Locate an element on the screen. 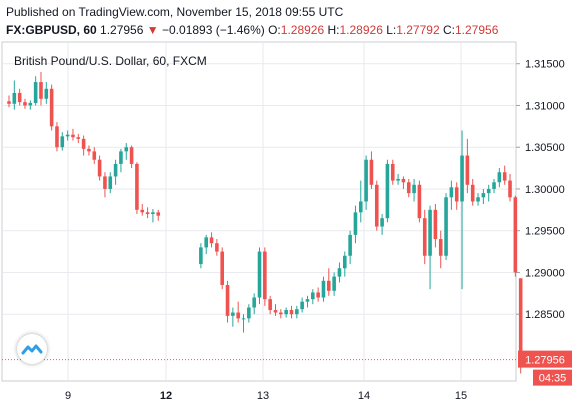  last-price-tag is located at coordinates (545, 359).